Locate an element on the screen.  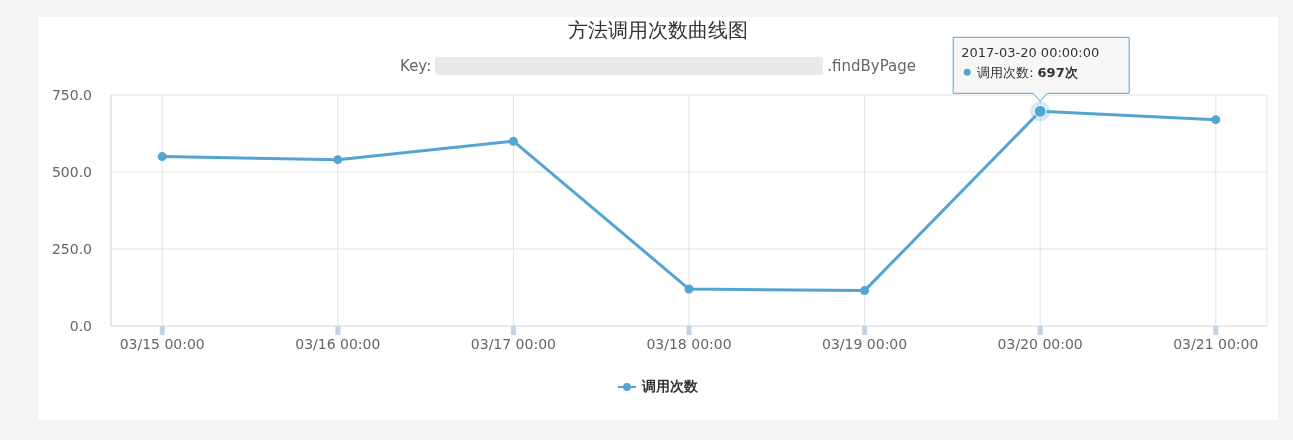
x-tick-label: 03/16 00:00 is located at coordinates (338, 343).